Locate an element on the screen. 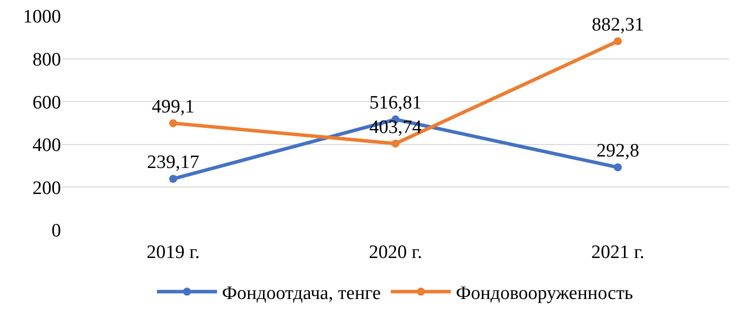 This screenshot has height=323, width=741. x-tick-label: 2019 г. is located at coordinates (173, 252).